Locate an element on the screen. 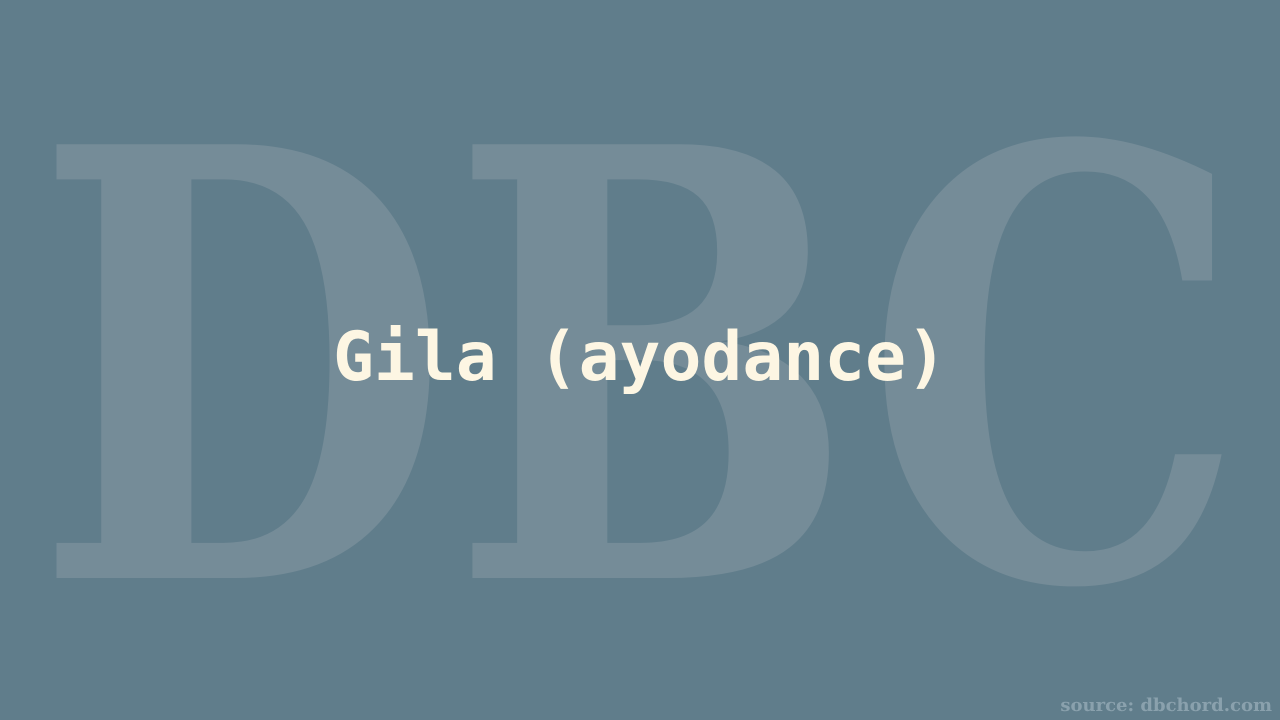 This screenshot has height=720, width=1280. source-credit: source: dbchord.com is located at coordinates (1166, 705).